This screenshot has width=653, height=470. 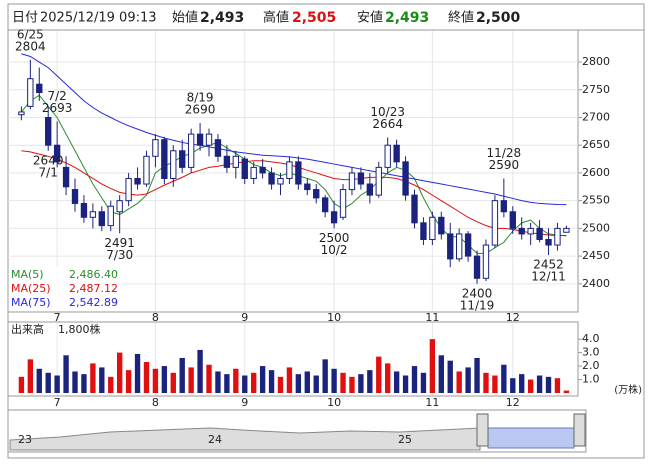 What do you see at coordinates (200, 98) in the screenshot?
I see `annotation: 8/19` at bounding box center [200, 98].